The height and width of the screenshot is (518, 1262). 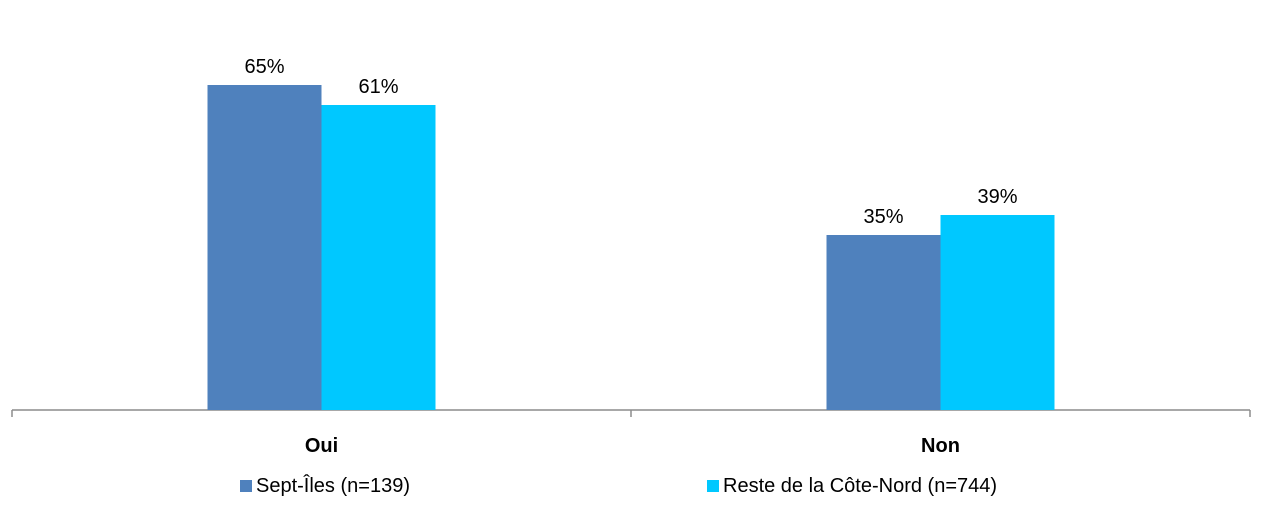 I want to click on legend-label-reste-cote-nord: Reste de la Côte-Nord (n=744), so click(x=860, y=485).